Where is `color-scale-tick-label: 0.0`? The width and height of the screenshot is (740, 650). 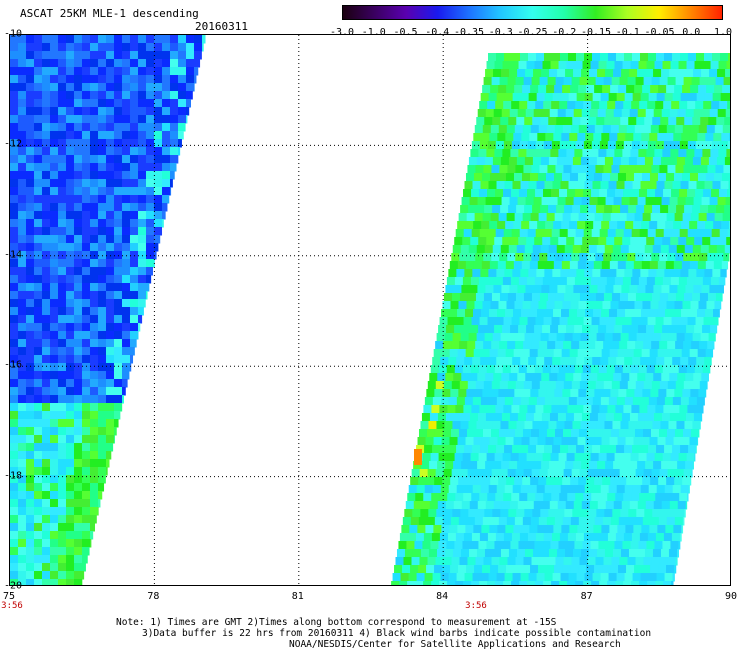
color-scale-tick-label: 0.0 is located at coordinates (691, 32).